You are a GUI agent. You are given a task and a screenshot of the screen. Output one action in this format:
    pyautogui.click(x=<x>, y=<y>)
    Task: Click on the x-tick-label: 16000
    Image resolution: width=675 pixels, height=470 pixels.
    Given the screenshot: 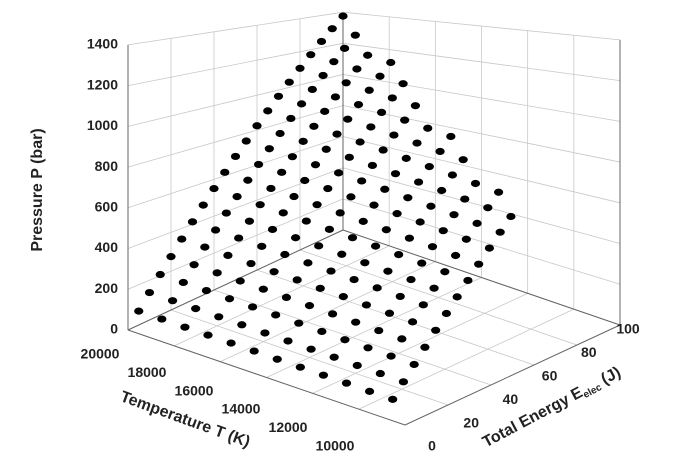 What is the action you would take?
    pyautogui.click(x=194, y=390)
    